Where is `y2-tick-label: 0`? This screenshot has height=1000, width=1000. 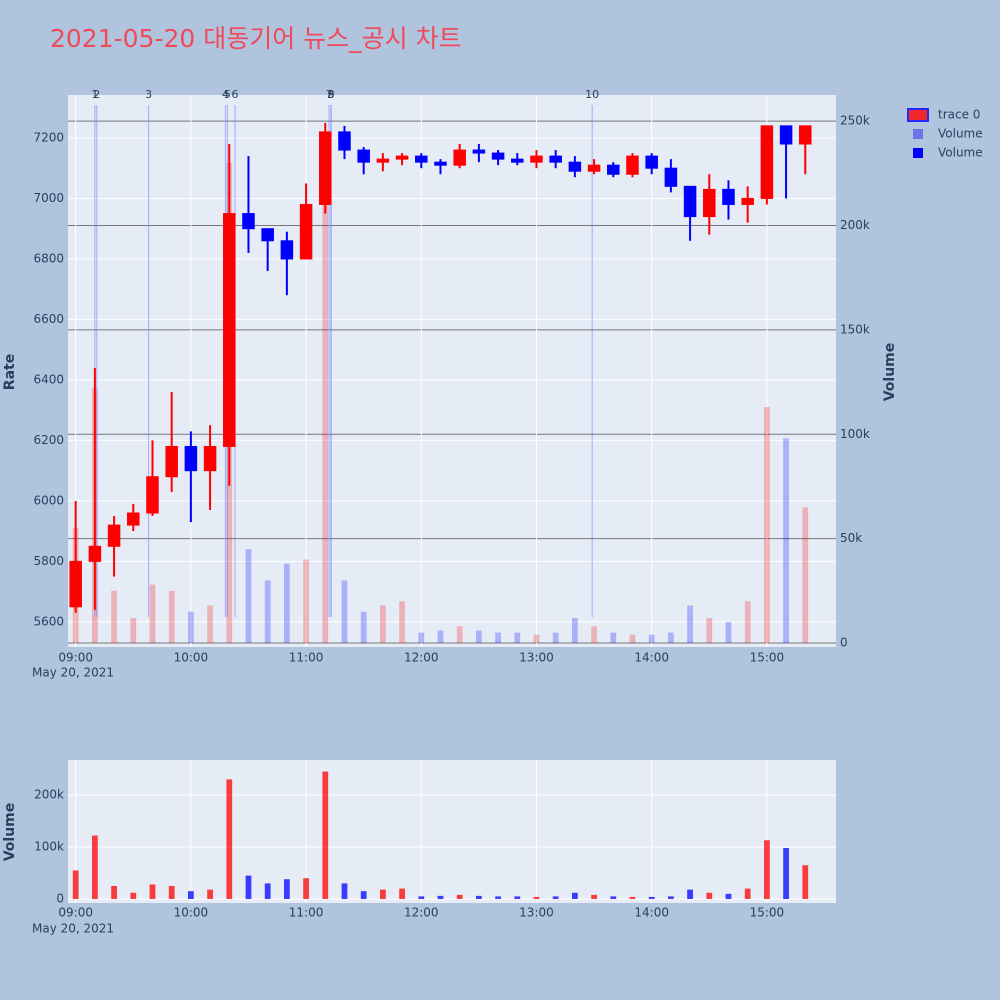 y2-tick-label: 0 is located at coordinates (844, 643).